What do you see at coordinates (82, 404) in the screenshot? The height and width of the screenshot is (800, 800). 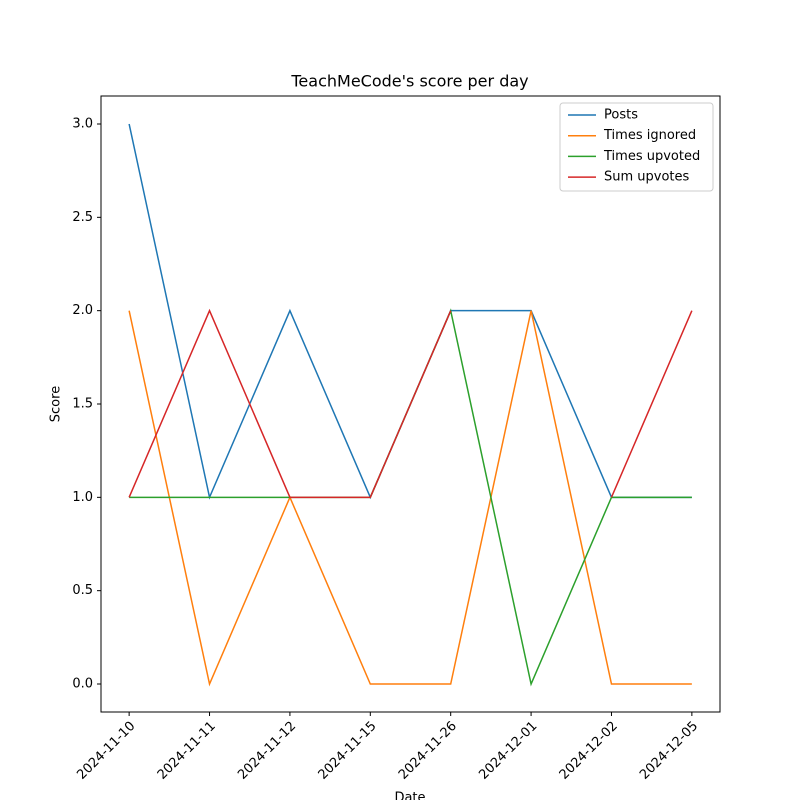 I see `y-tick-label: 1.5` at bounding box center [82, 404].